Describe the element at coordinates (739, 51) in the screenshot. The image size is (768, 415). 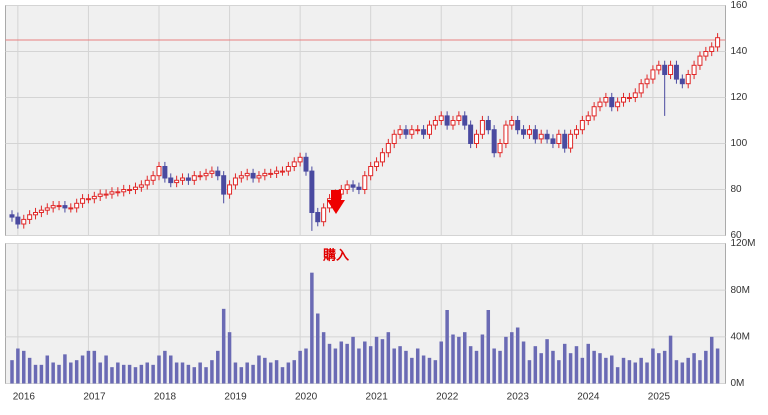
I see `y-tick-label: 140` at that location.